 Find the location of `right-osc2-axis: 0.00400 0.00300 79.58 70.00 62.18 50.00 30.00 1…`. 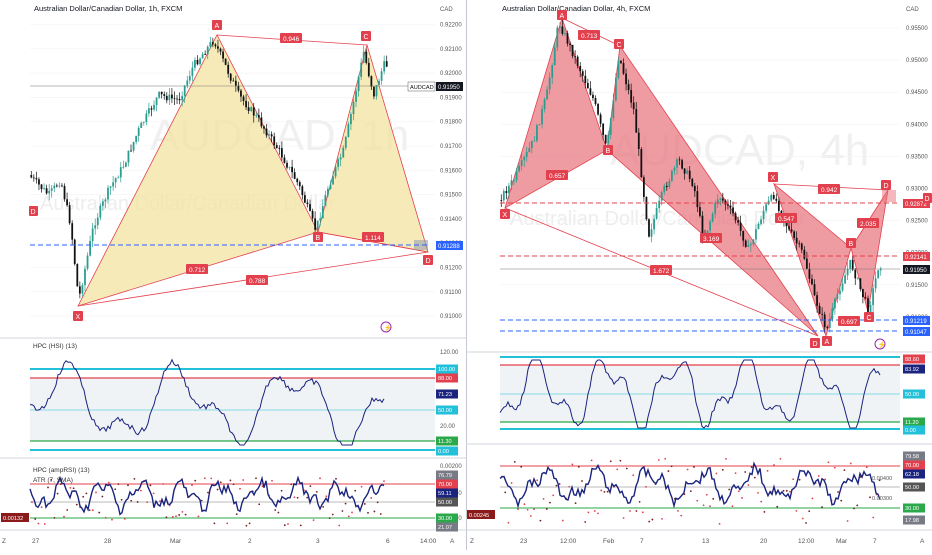

right-osc2-axis: 0.00400 0.00300 79.58 70.00 62.18 50.00 30.00 1… is located at coordinates (696, 488).